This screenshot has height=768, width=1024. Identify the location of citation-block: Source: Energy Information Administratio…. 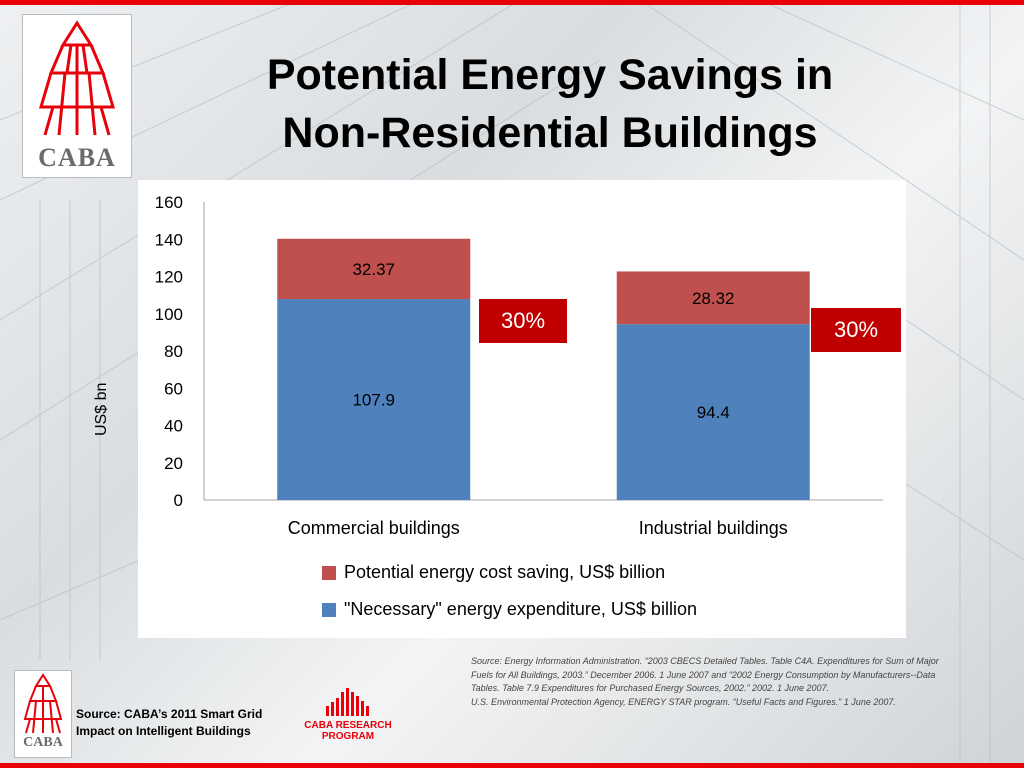
(711, 682).